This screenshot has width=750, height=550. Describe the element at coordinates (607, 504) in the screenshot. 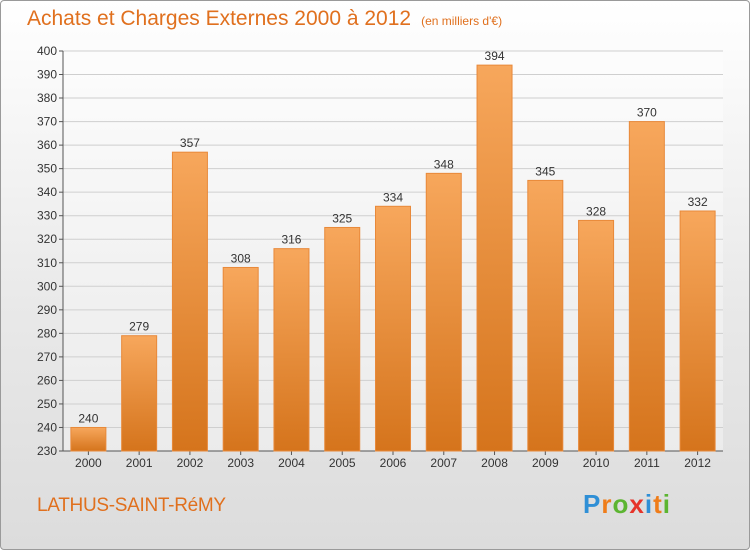

I see `logo-letter: r` at that location.